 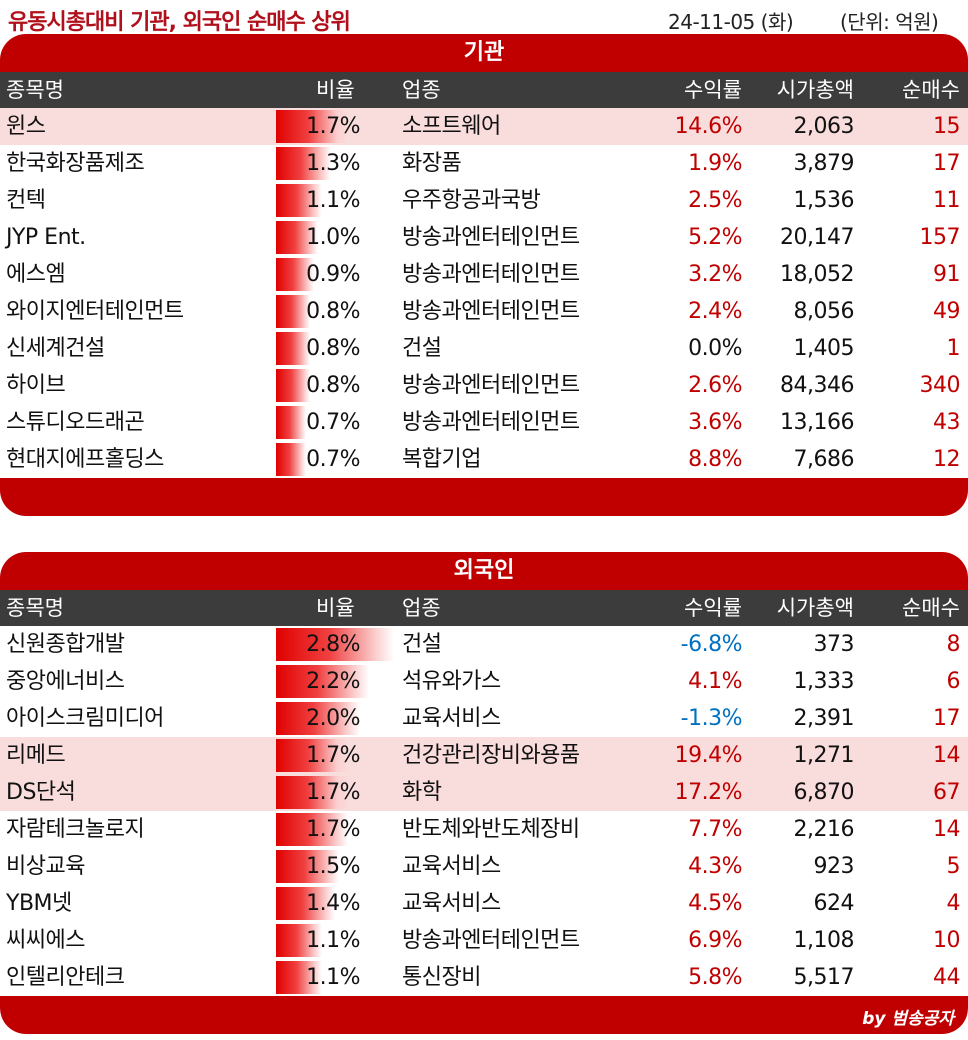 I want to click on industry: 건설, so click(x=422, y=644).